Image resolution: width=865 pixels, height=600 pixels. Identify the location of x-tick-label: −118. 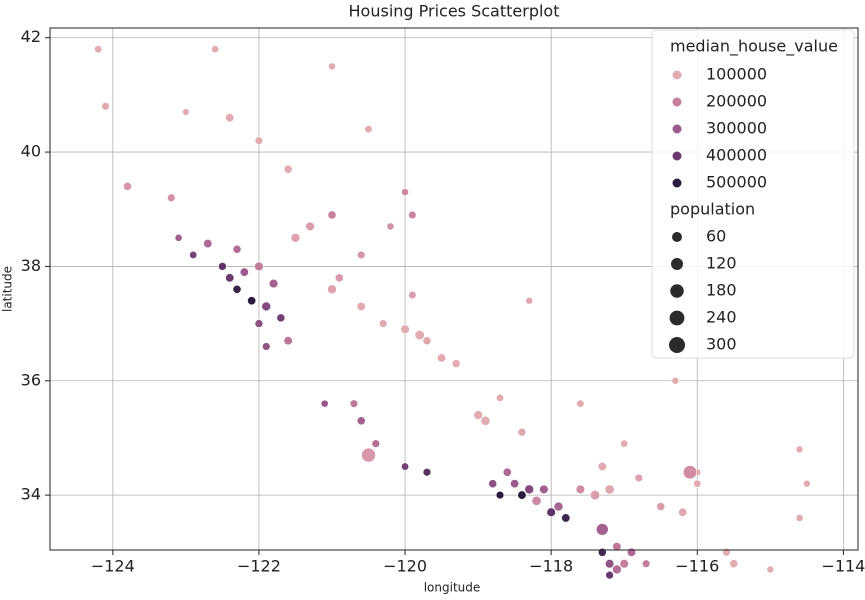
(551, 566).